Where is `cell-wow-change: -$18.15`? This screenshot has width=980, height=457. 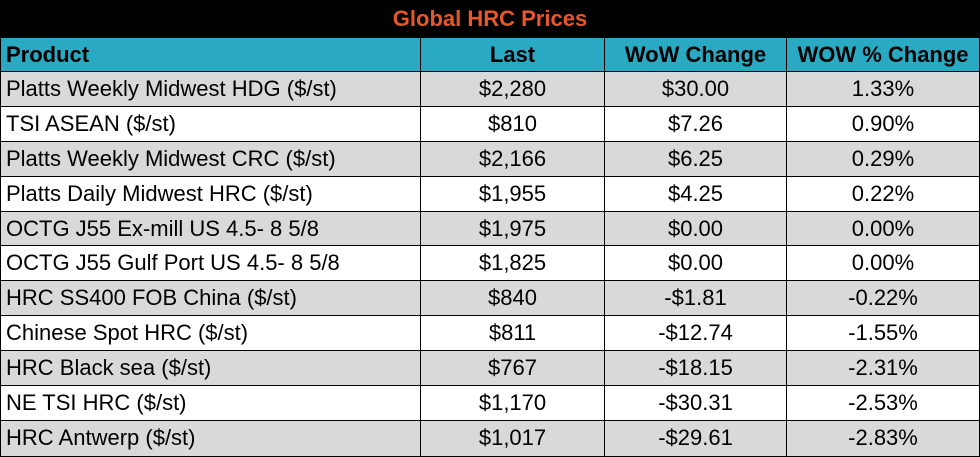 cell-wow-change: -$18.15 is located at coordinates (696, 368).